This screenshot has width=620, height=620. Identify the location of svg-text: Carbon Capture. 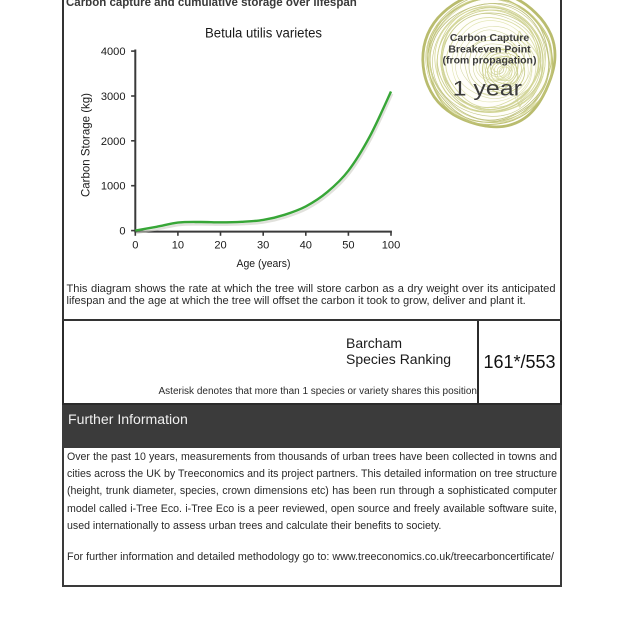
(490, 38).